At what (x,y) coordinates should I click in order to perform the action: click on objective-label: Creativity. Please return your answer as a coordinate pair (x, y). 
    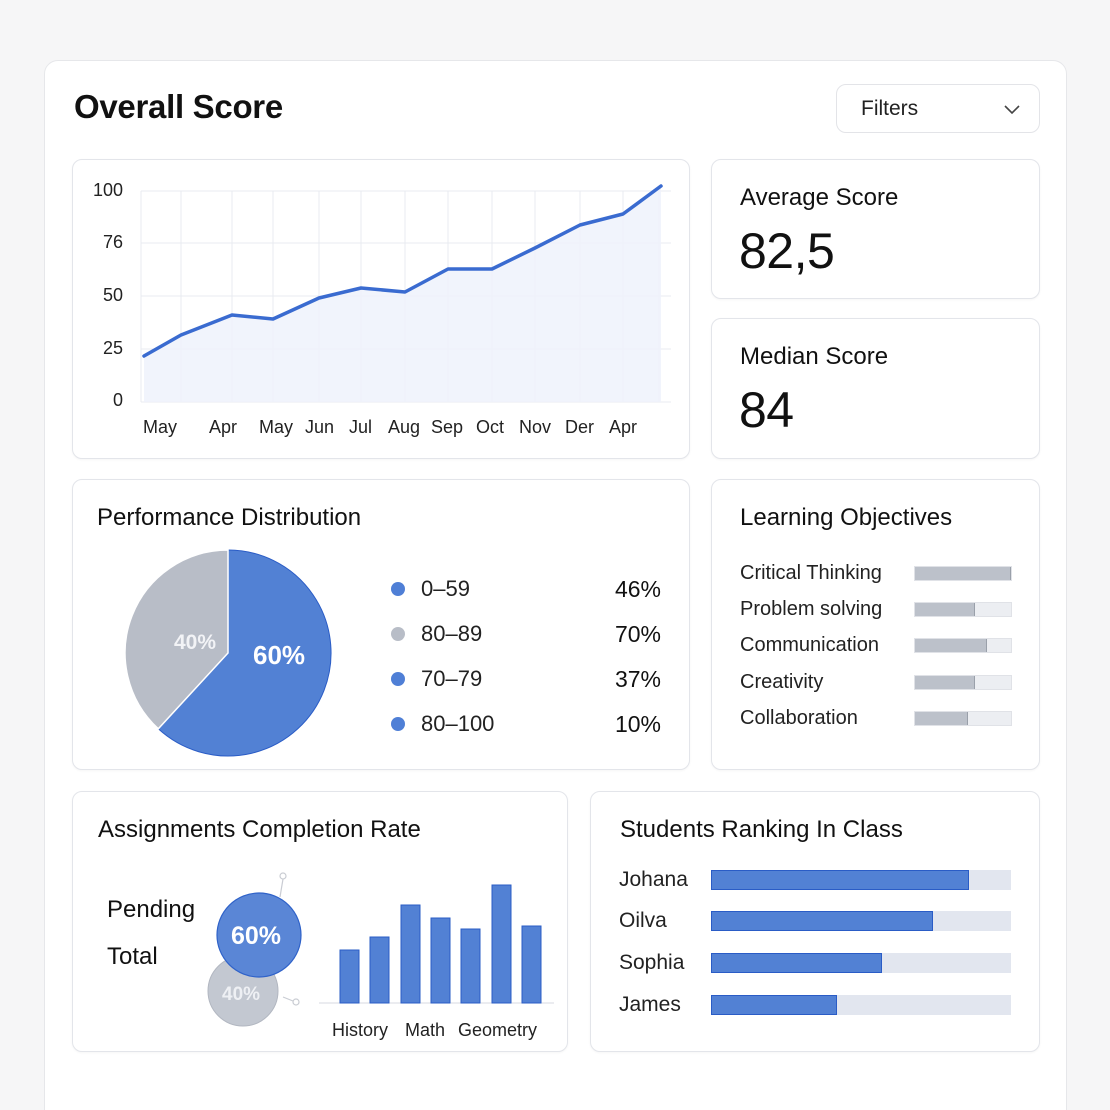
    Looking at the image, I should click on (782, 681).